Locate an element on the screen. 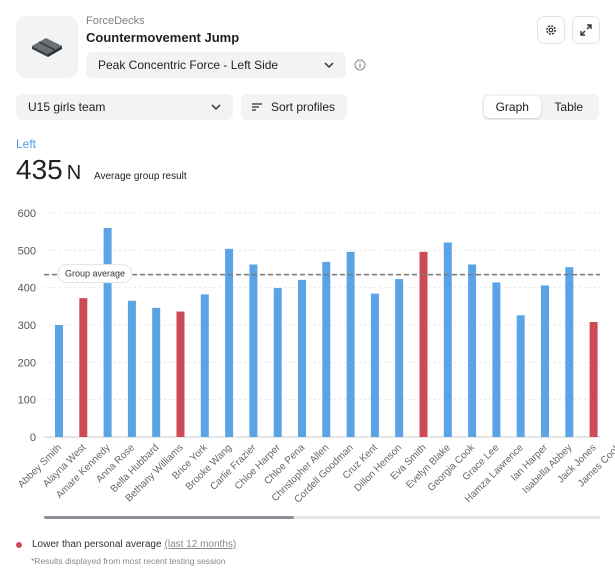  bar-cruz-kent is located at coordinates (374, 365).